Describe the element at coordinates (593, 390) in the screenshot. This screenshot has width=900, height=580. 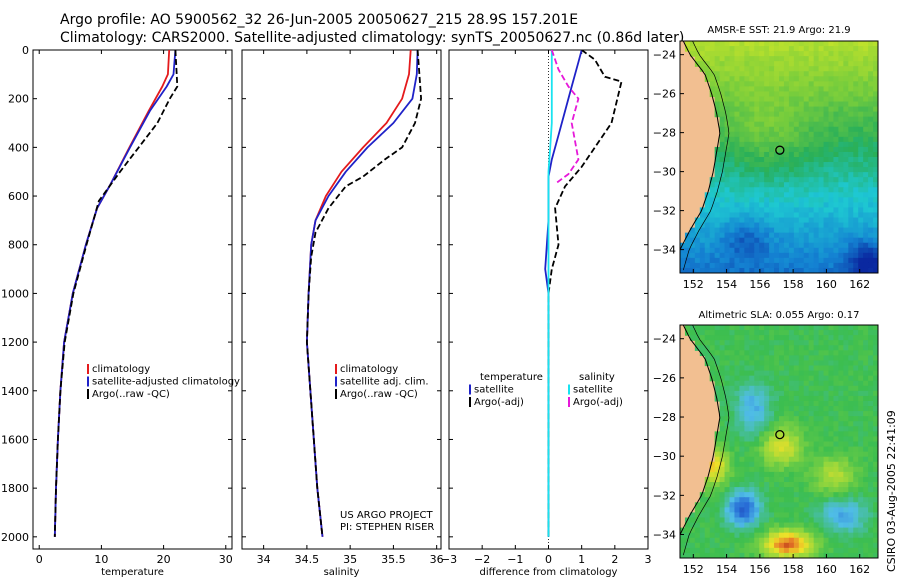
I see `legend-label: satellite` at that location.